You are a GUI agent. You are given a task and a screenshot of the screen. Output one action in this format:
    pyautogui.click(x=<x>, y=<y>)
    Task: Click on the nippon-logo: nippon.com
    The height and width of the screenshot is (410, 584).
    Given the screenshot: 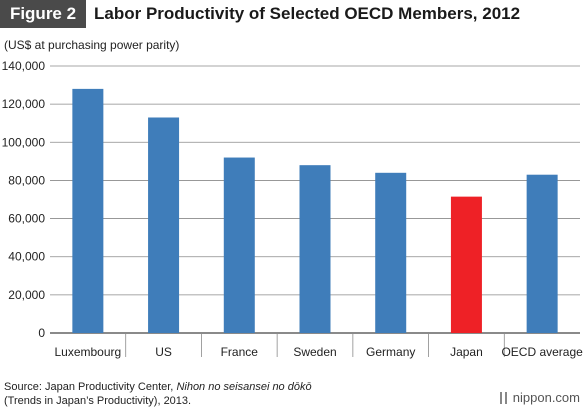 What is the action you would take?
    pyautogui.click(x=539, y=397)
    